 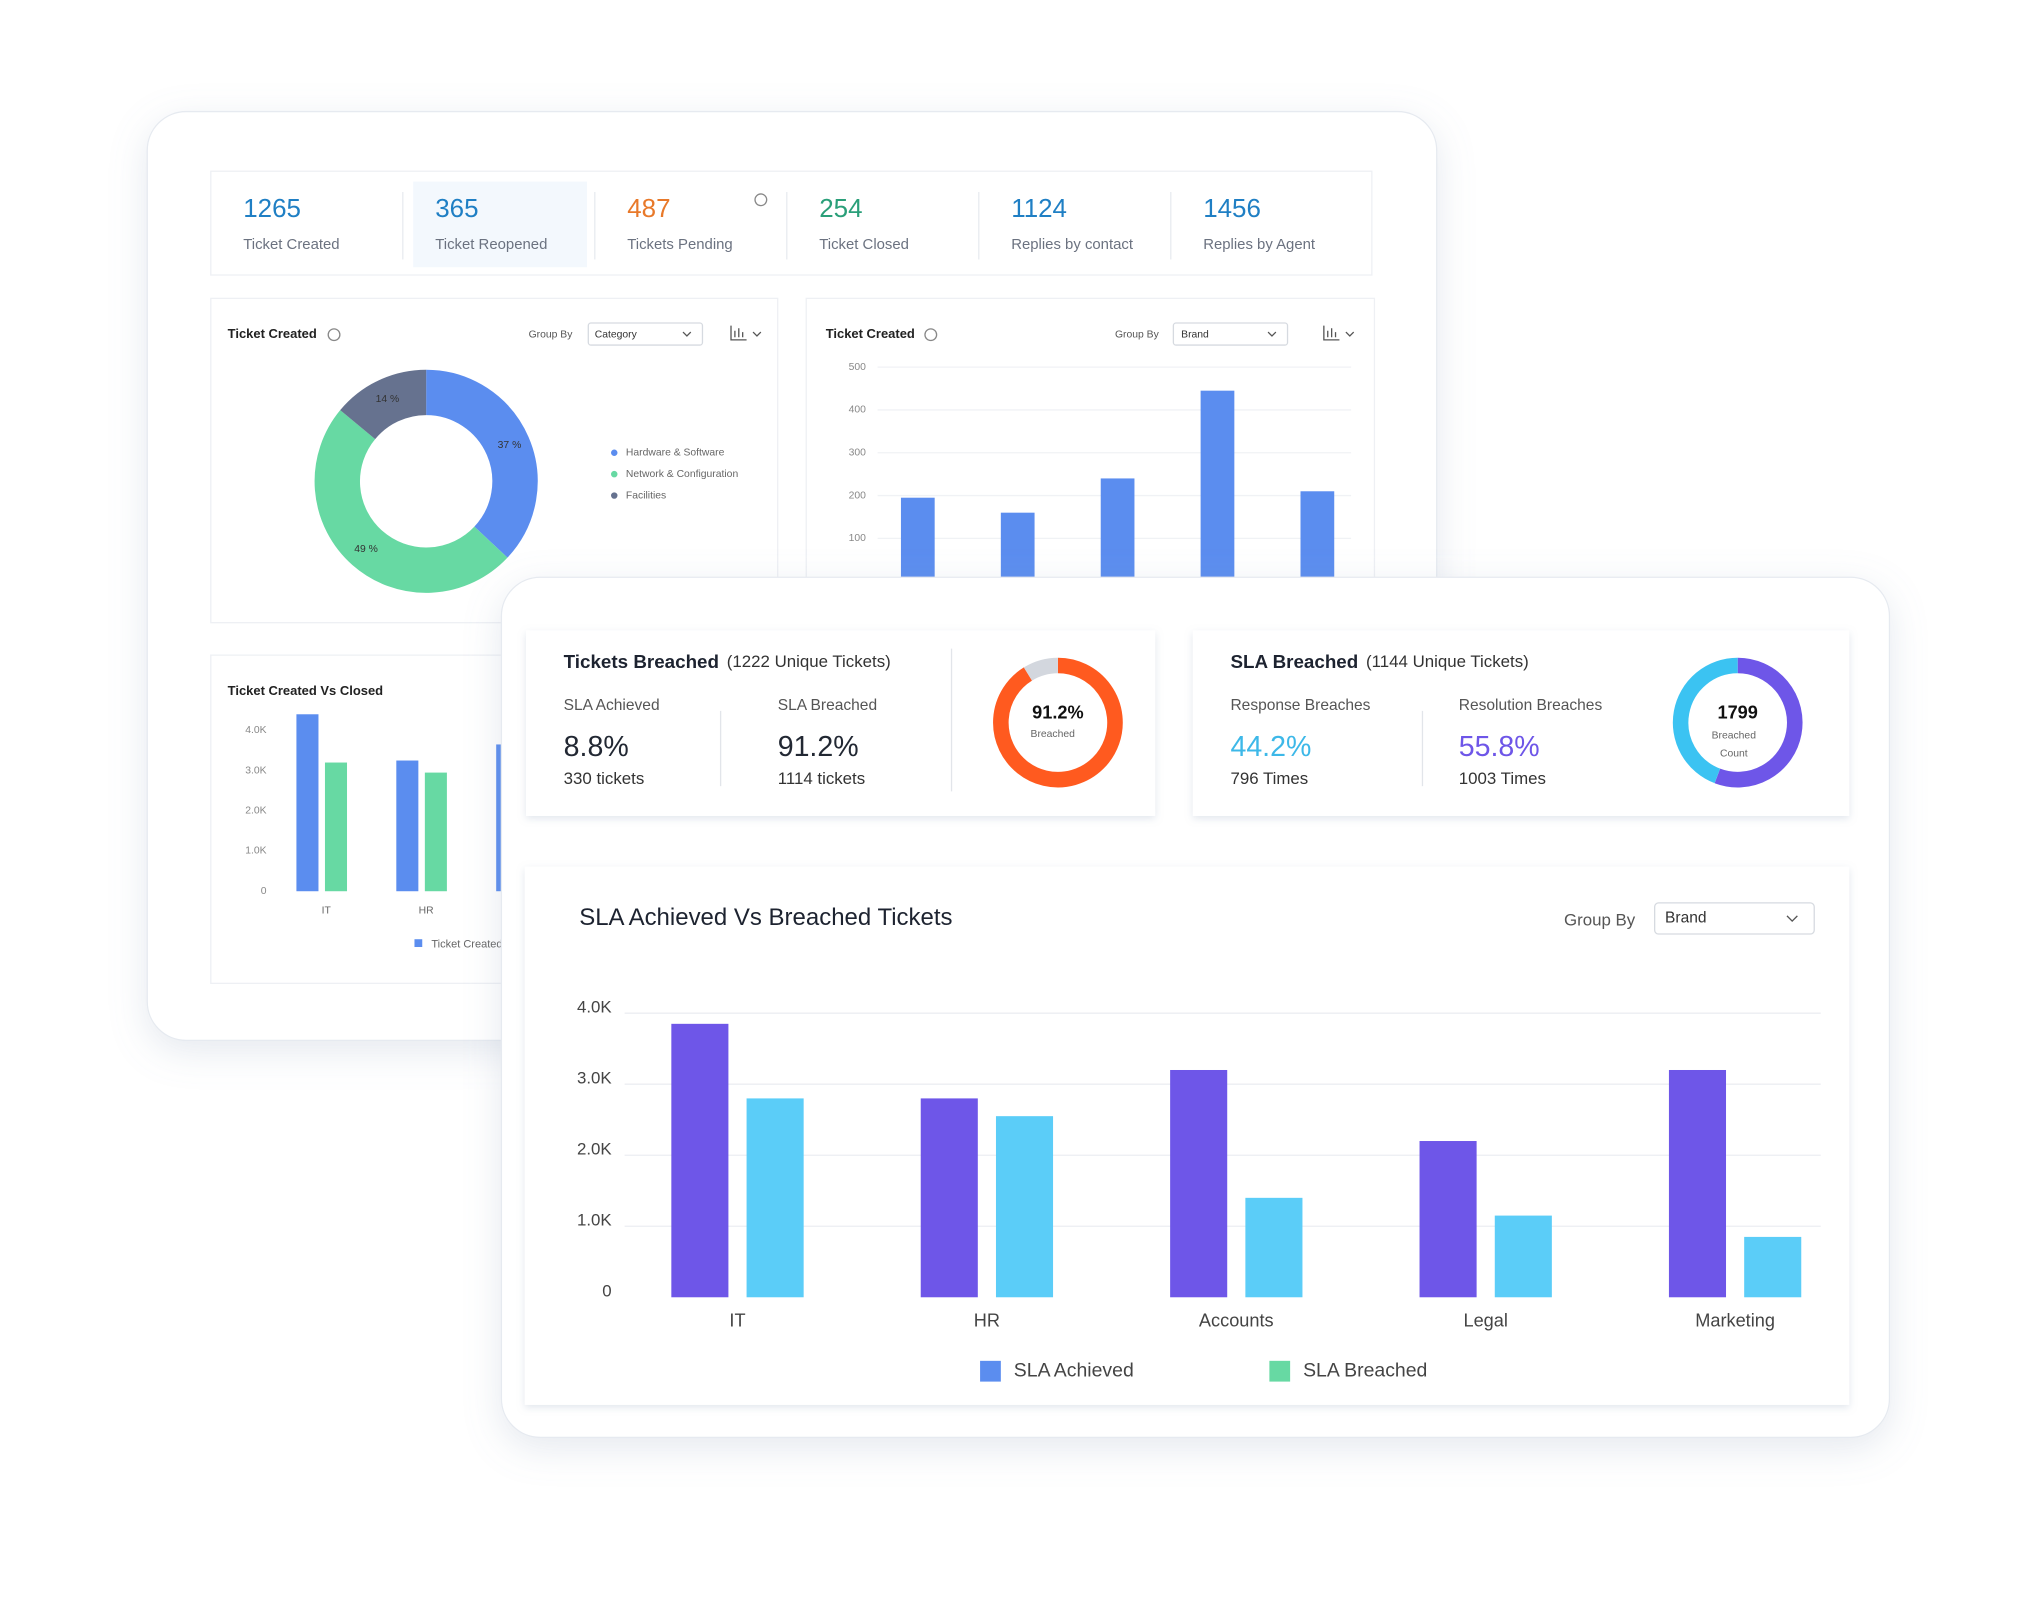 I want to click on x-tick-label: Marketing, so click(x=1735, y=1321).